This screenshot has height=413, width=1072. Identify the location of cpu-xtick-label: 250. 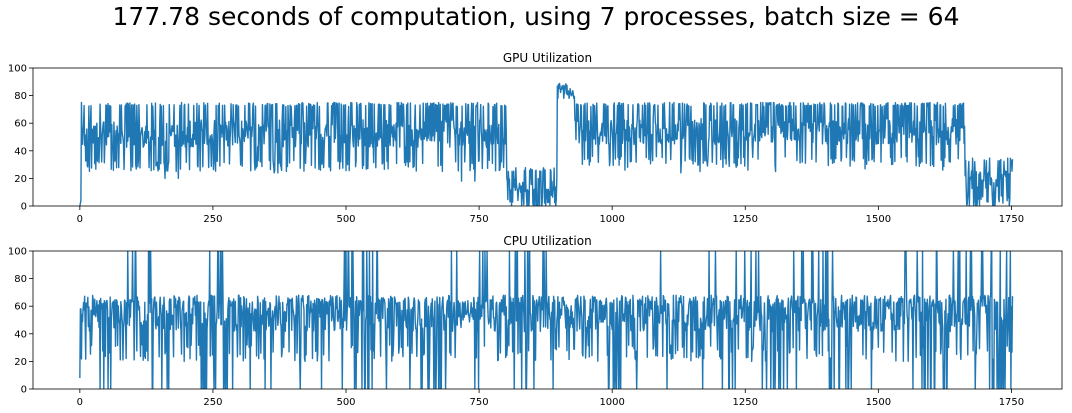
(212, 402).